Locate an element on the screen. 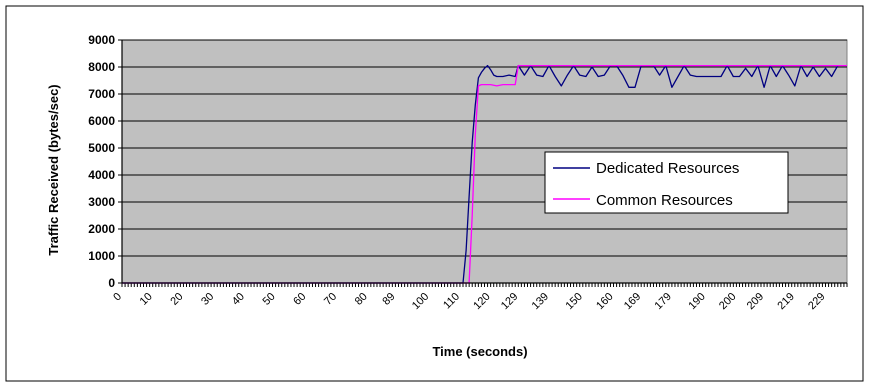  y-tick-label: 6000 is located at coordinates (101, 121).